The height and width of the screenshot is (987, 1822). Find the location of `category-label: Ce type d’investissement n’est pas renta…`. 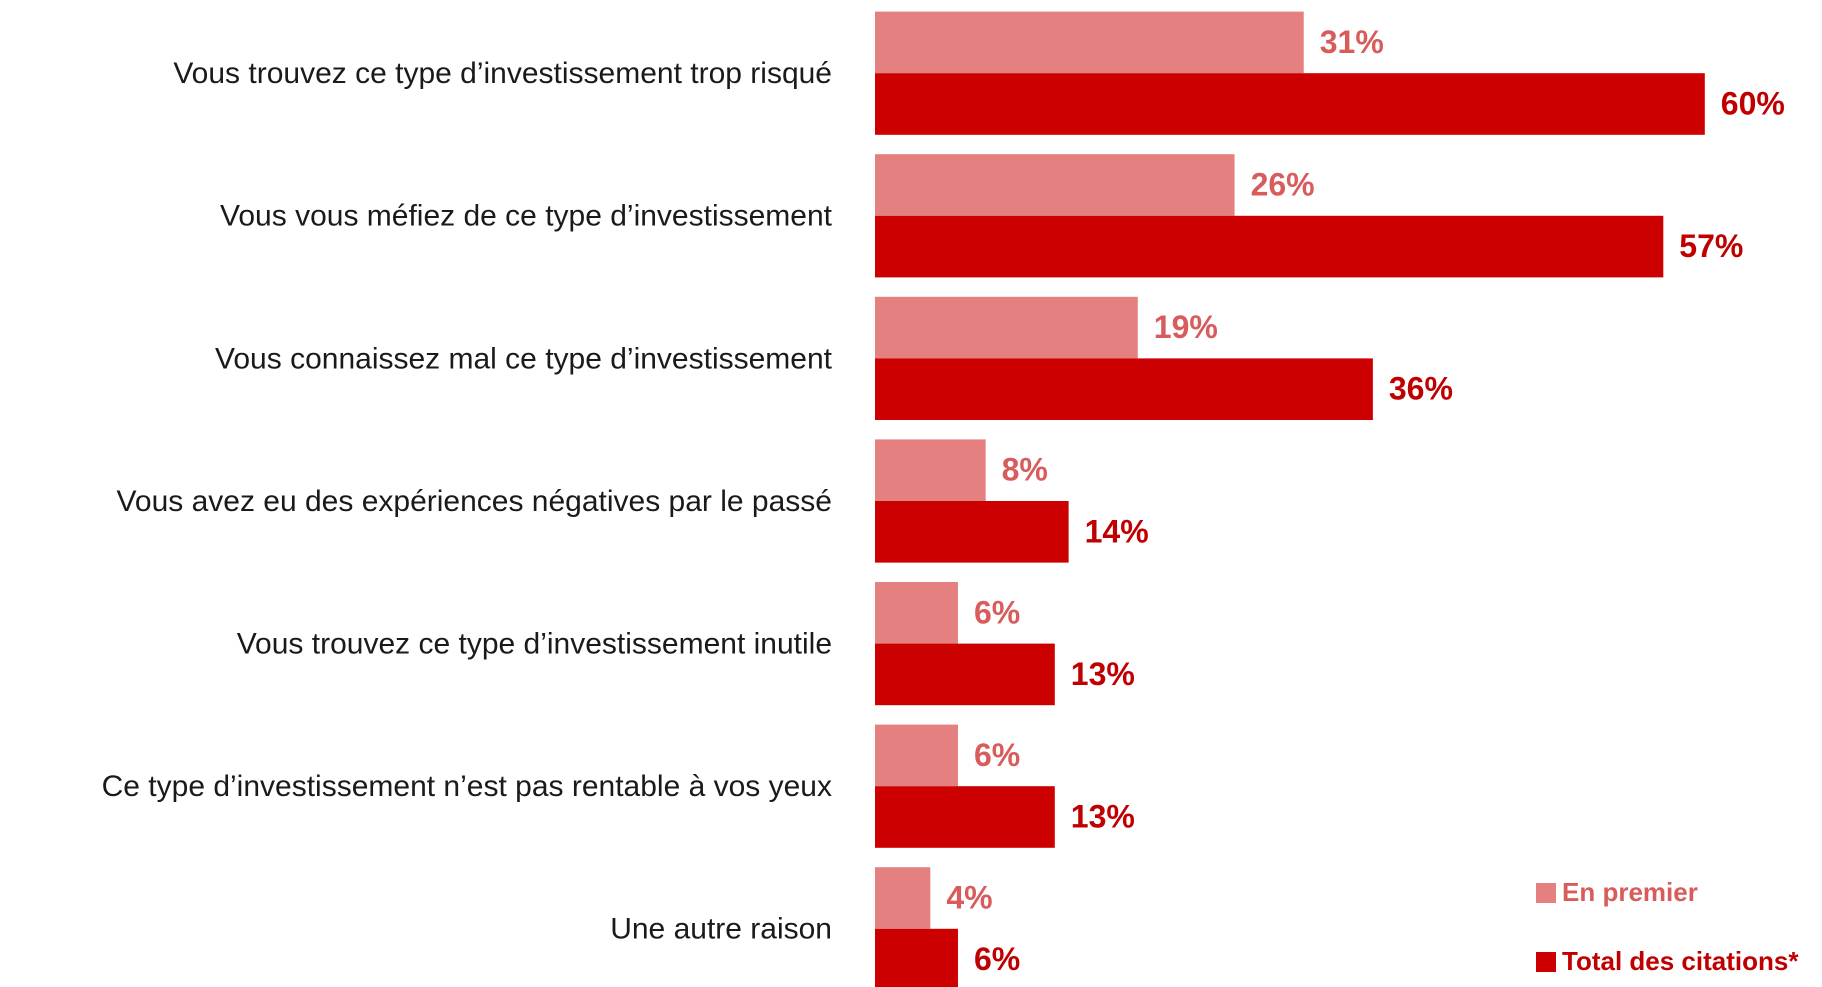

category-label: Ce type d’investissement n’est pas renta… is located at coordinates (467, 786).